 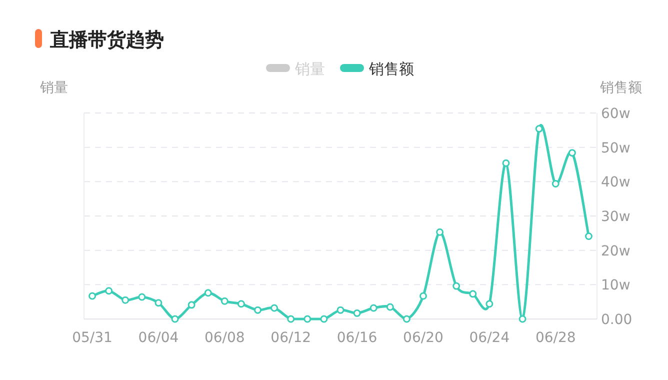 I want to click on y2-tick-label: 0.00, so click(x=616, y=320).